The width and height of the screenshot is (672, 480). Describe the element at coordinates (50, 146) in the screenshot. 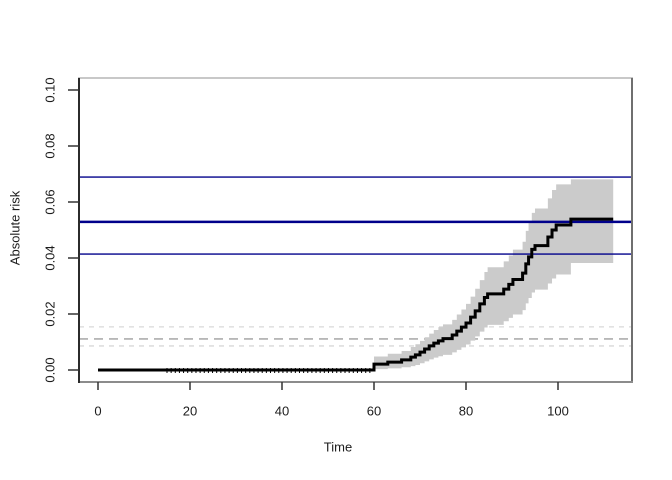

I see `y-tick-label: 0.08` at that location.